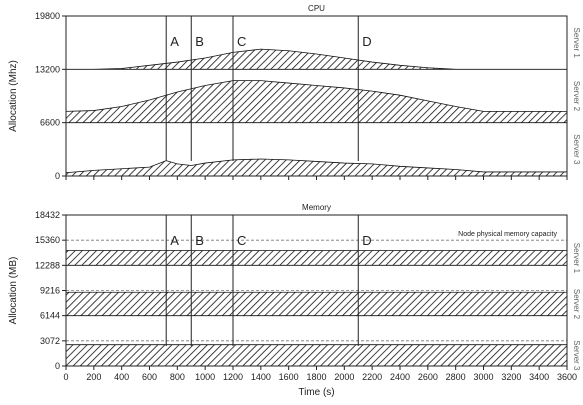  What do you see at coordinates (539, 377) in the screenshot?
I see `x-tick-label: 3400` at bounding box center [539, 377].